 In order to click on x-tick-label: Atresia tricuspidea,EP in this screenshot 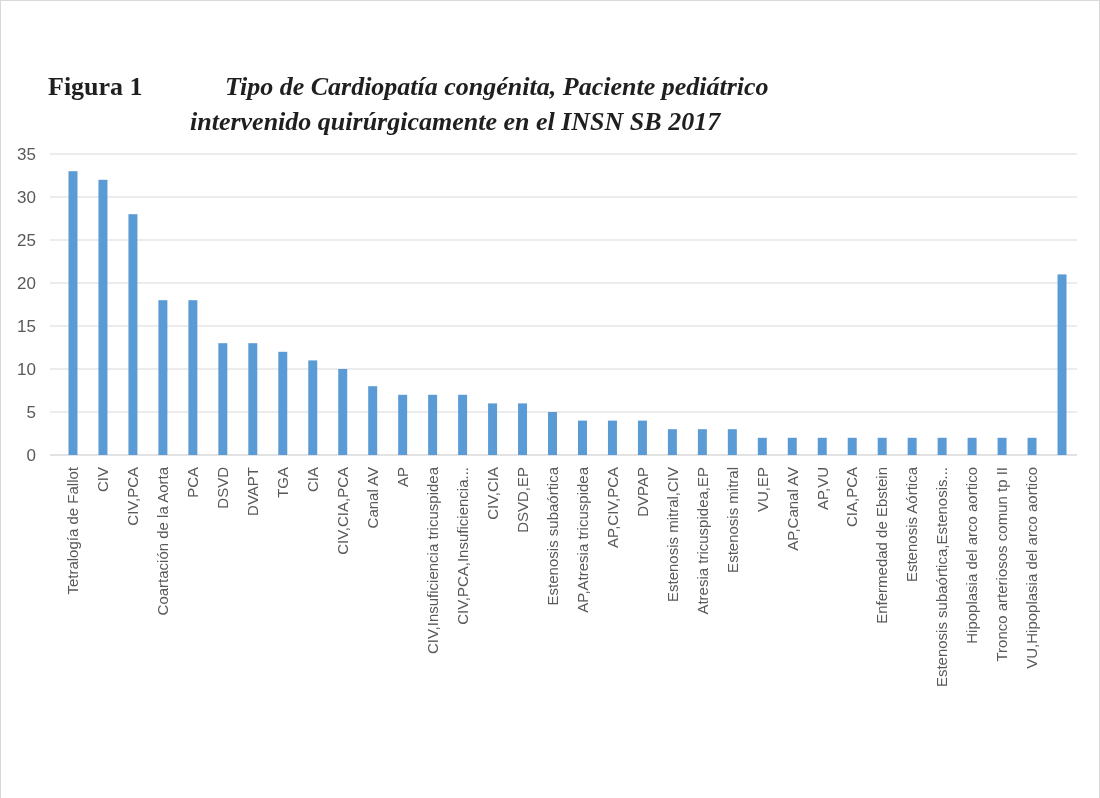, I will do `click(702, 541)`.